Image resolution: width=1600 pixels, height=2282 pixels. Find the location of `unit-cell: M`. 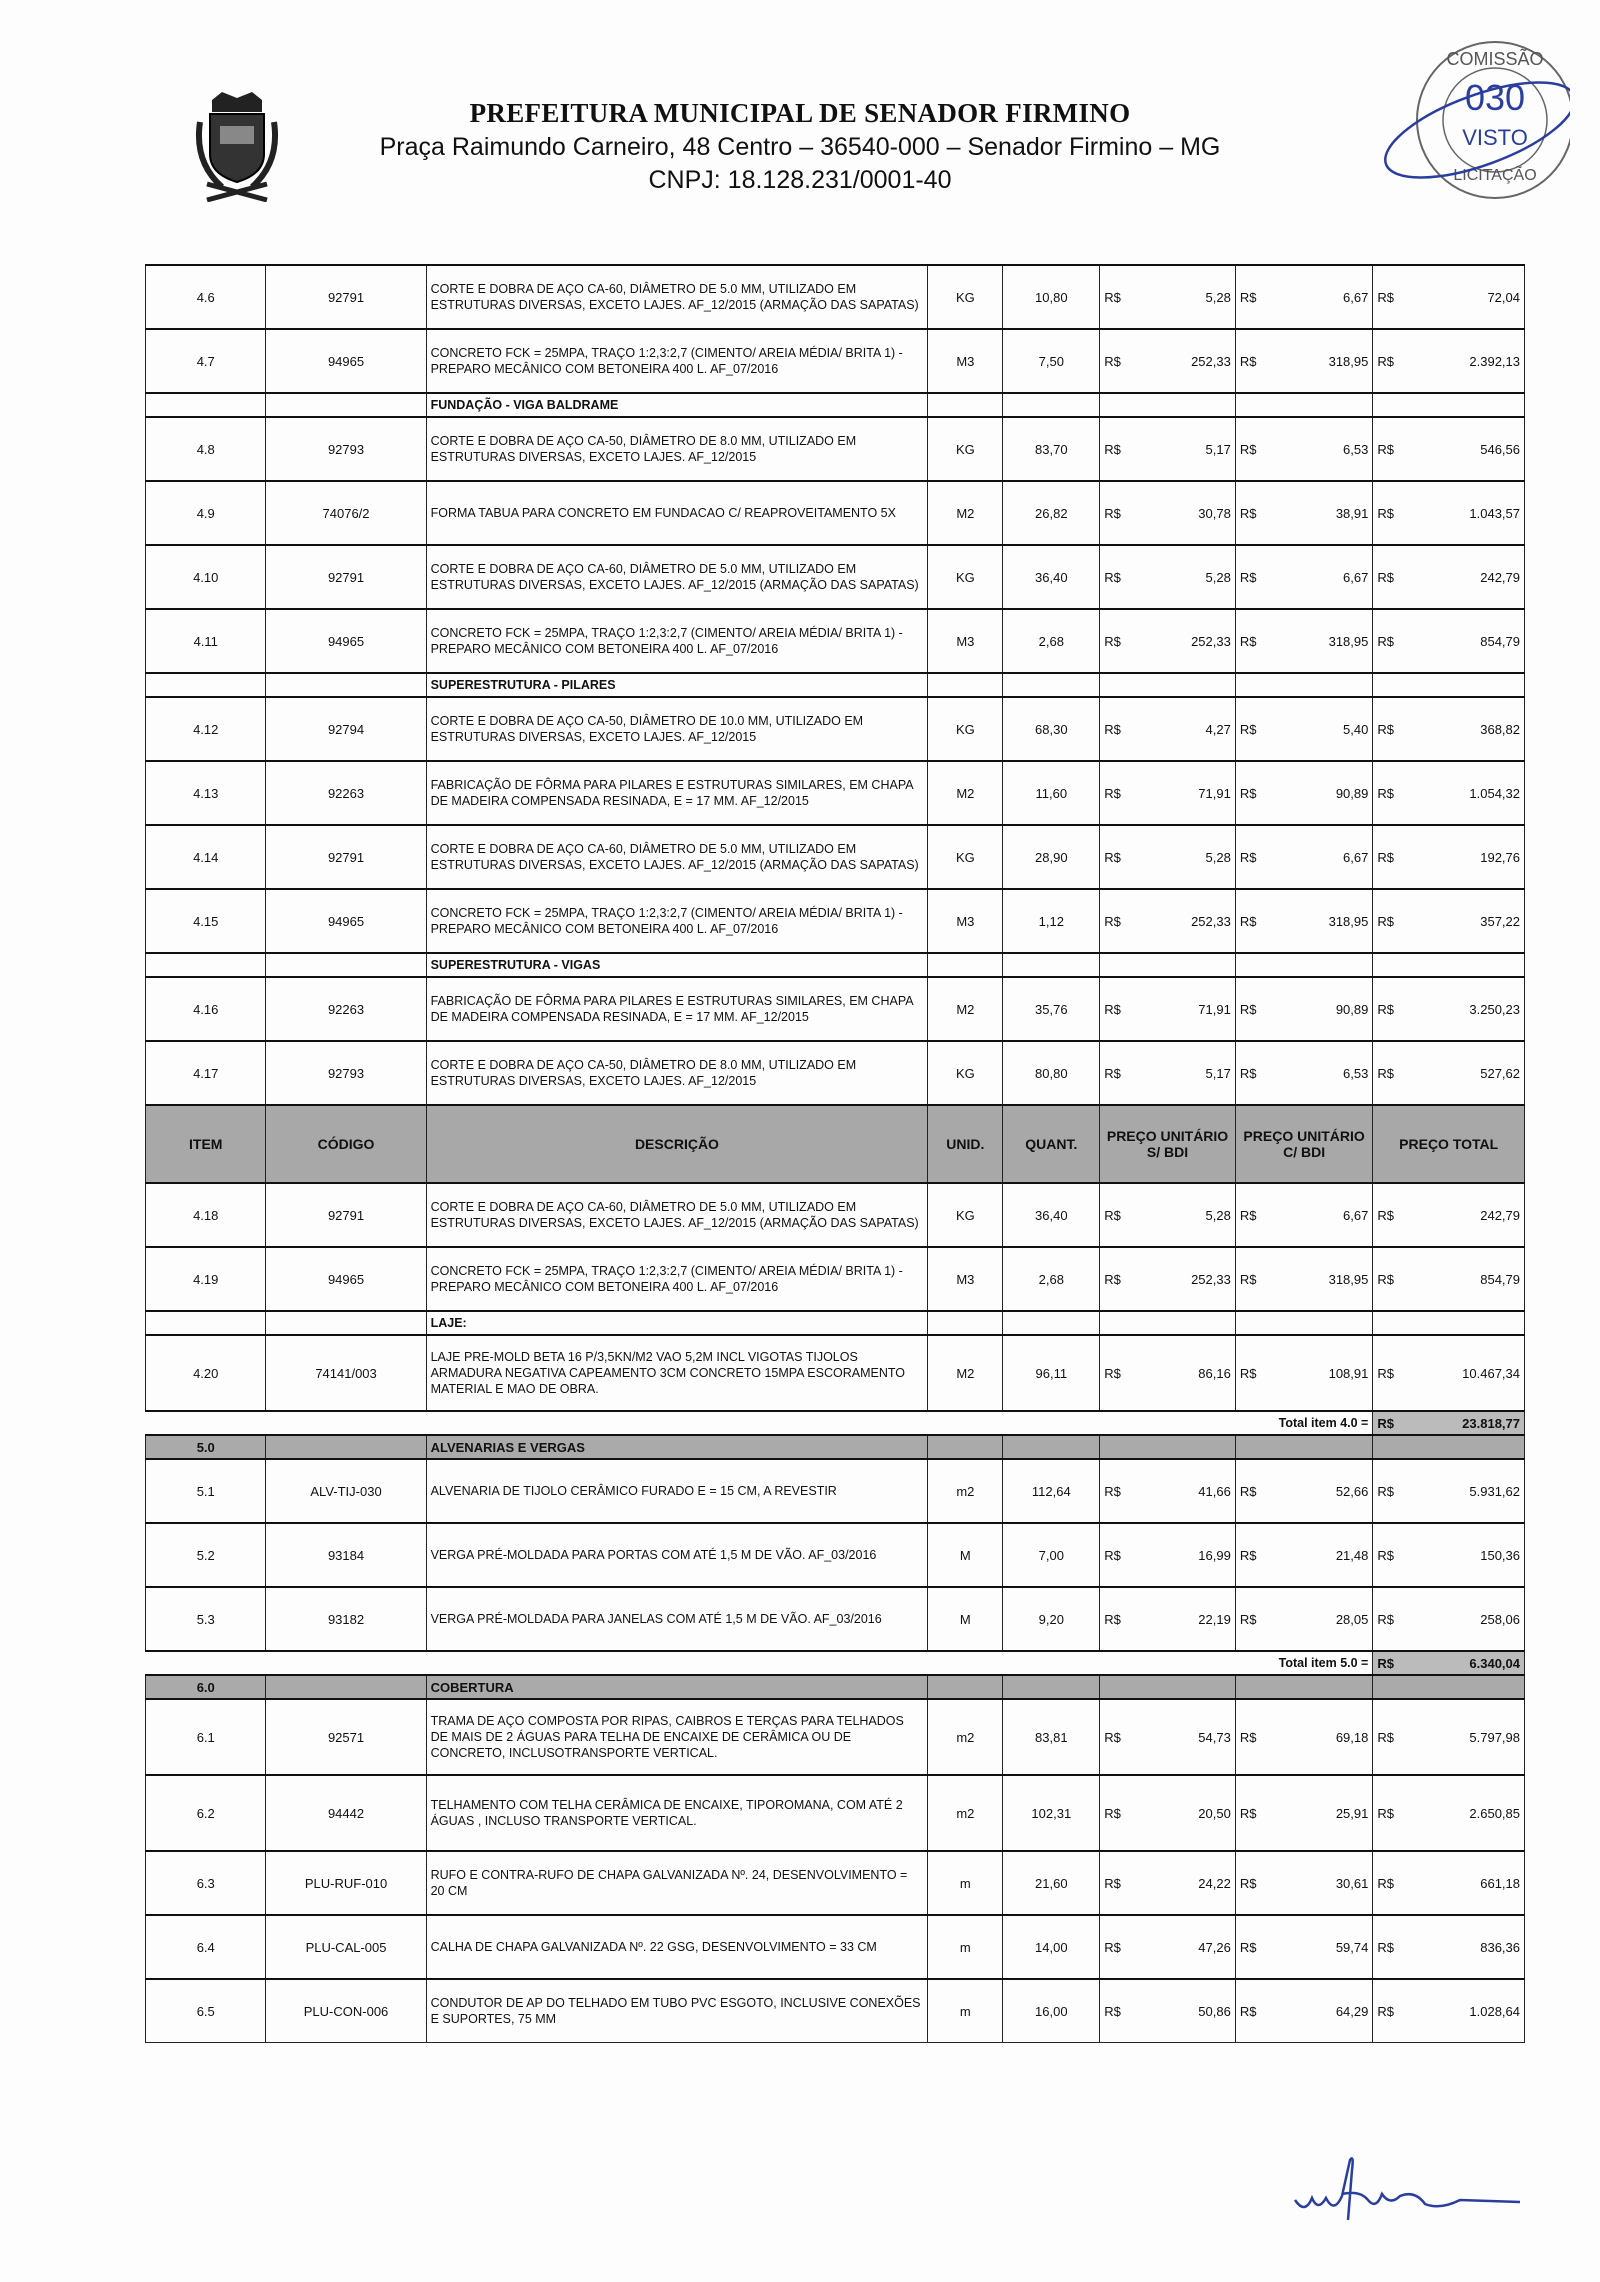

unit-cell: M is located at coordinates (965, 1555).